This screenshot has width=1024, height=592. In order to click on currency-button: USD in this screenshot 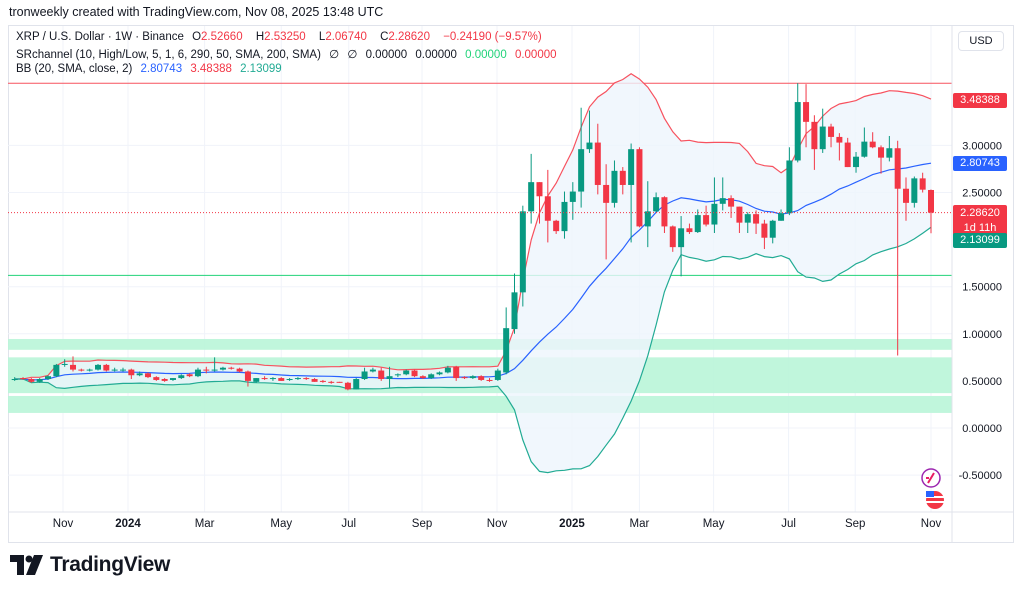, I will do `click(981, 41)`.